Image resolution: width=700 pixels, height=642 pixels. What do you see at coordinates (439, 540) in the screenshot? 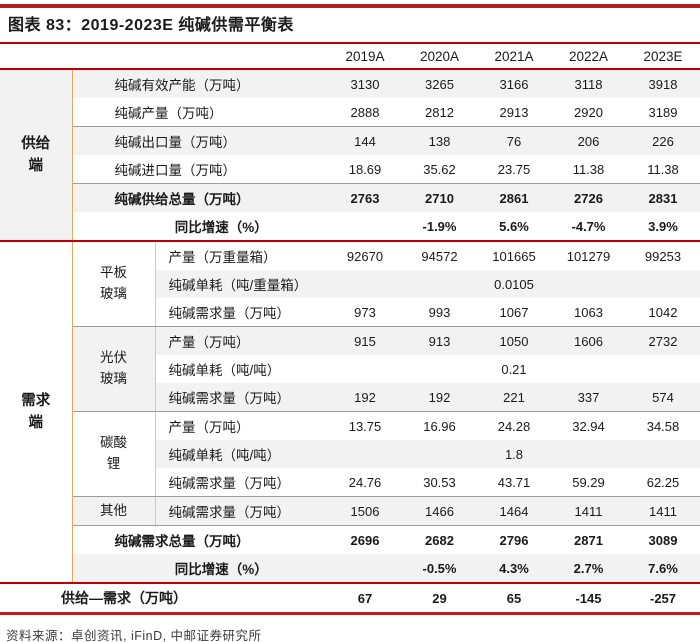
I see `cell-value: 2682` at bounding box center [439, 540].